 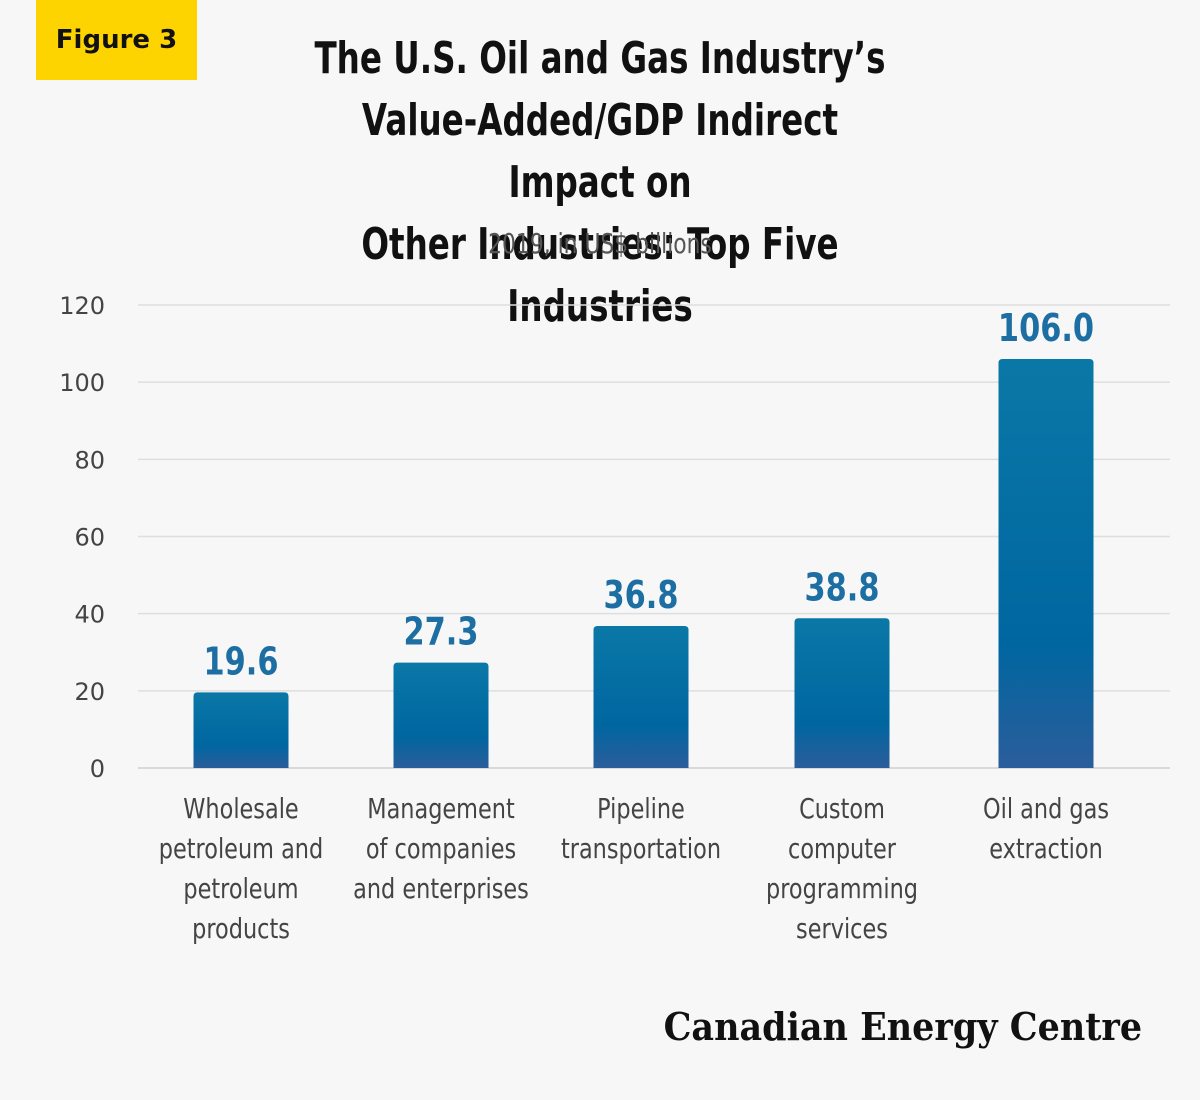 What do you see at coordinates (641, 596) in the screenshot?
I see `value-label-3: 36.8` at bounding box center [641, 596].